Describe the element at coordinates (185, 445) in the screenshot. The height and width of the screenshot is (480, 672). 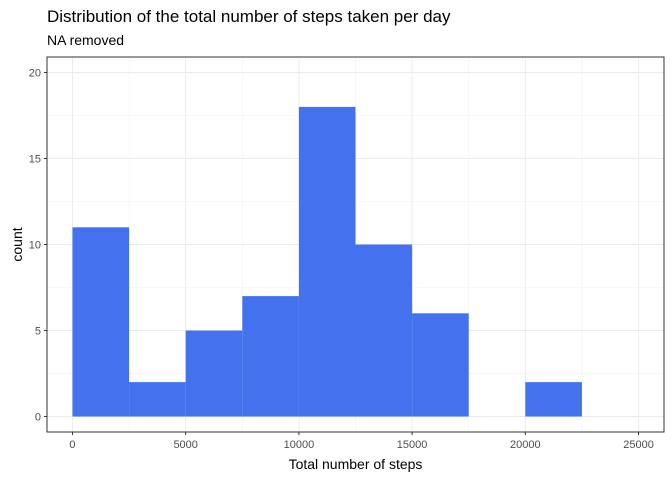
I see `x-tick-label: 5000` at that location.